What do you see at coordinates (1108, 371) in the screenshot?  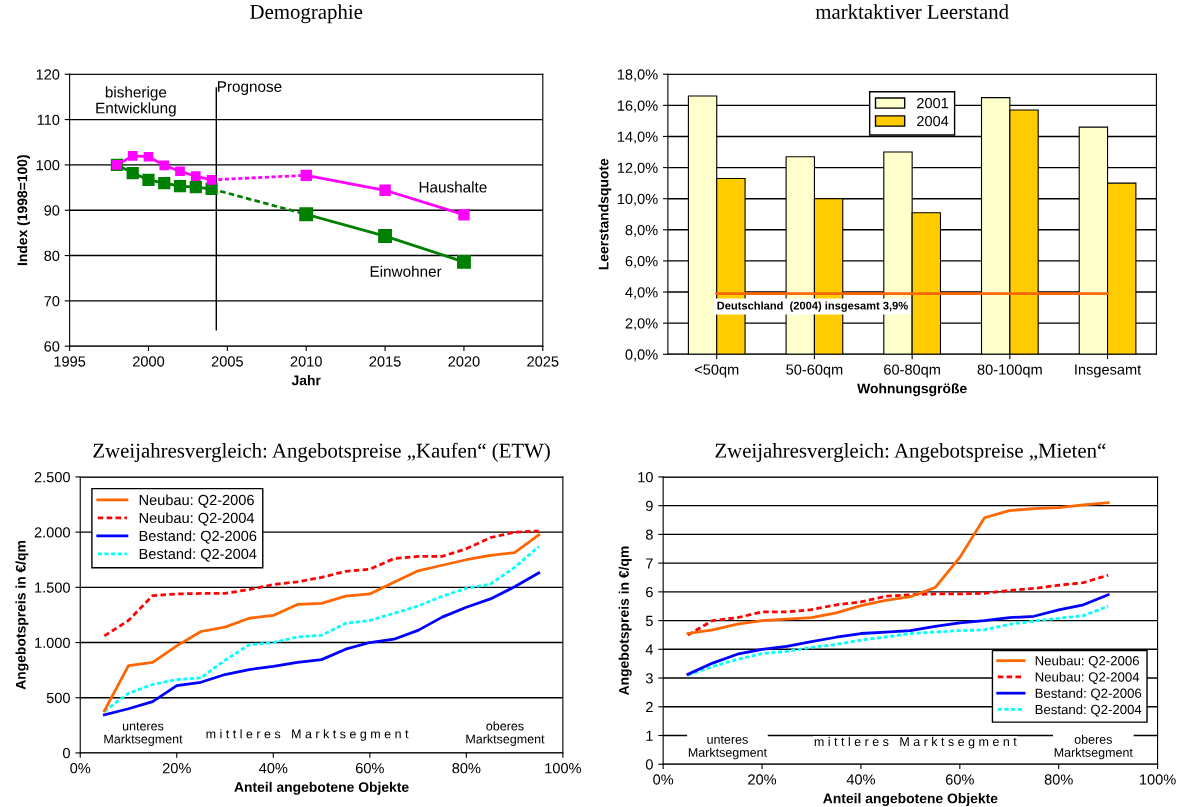 I see `x-tick-label: Insgesamt` at bounding box center [1108, 371].